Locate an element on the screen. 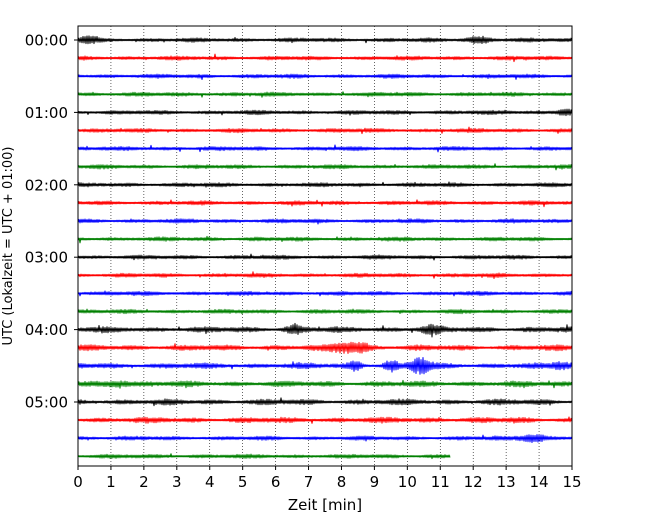 Image resolution: width=650 pixels, height=524 pixels. y-tick-label: 00:00 is located at coordinates (46, 41).